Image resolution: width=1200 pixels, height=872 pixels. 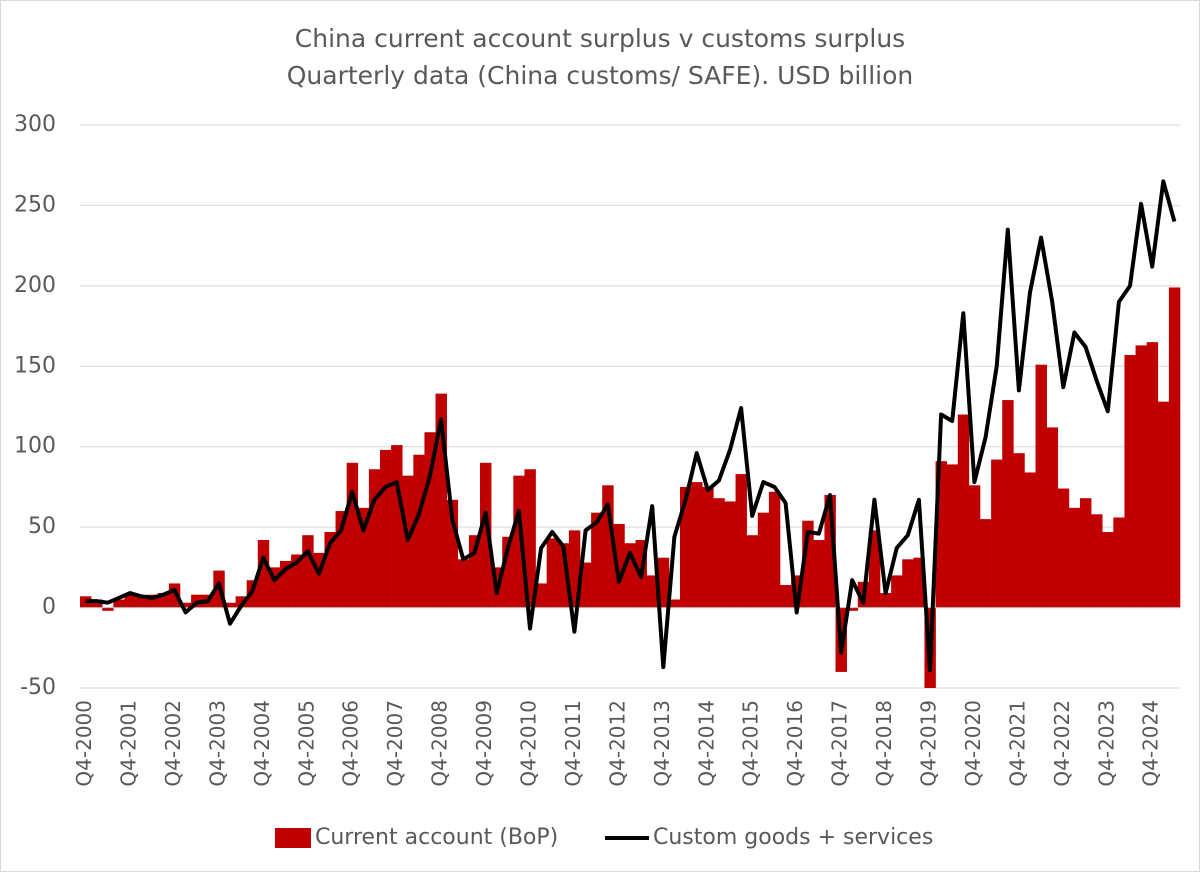 I want to click on x-tick-label: Q4-2009, so click(x=484, y=743).